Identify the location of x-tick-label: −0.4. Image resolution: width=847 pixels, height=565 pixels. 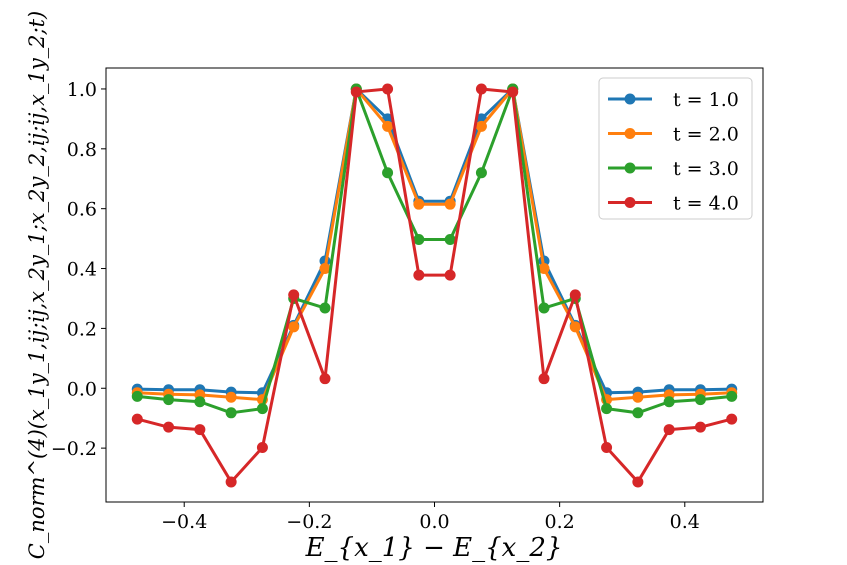
(184, 522).